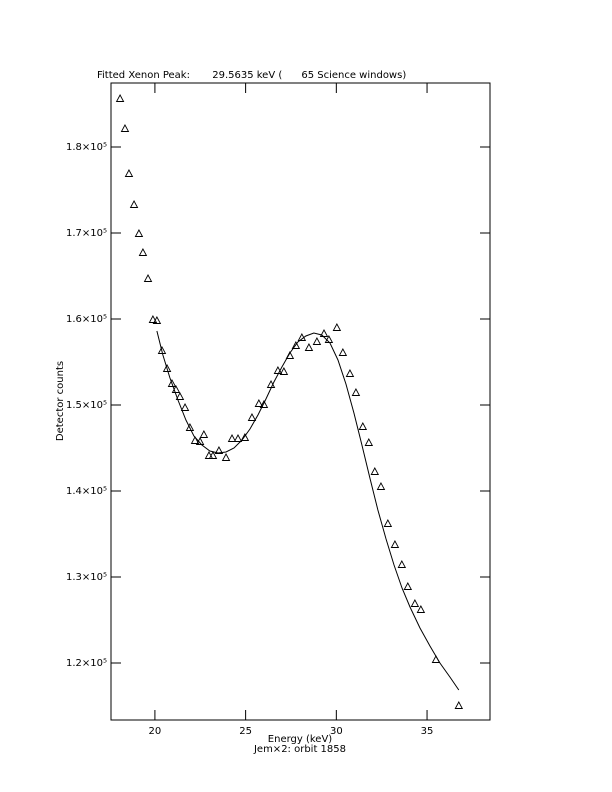  What do you see at coordinates (86, 577) in the screenshot?
I see `y-tick-label: 1.3×10⁵` at bounding box center [86, 577].